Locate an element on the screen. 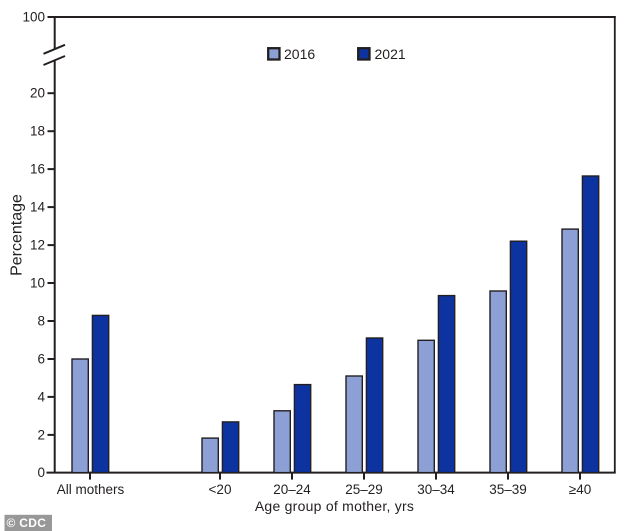 The width and height of the screenshot is (634, 531). svg-text: 30–34 is located at coordinates (436, 489).